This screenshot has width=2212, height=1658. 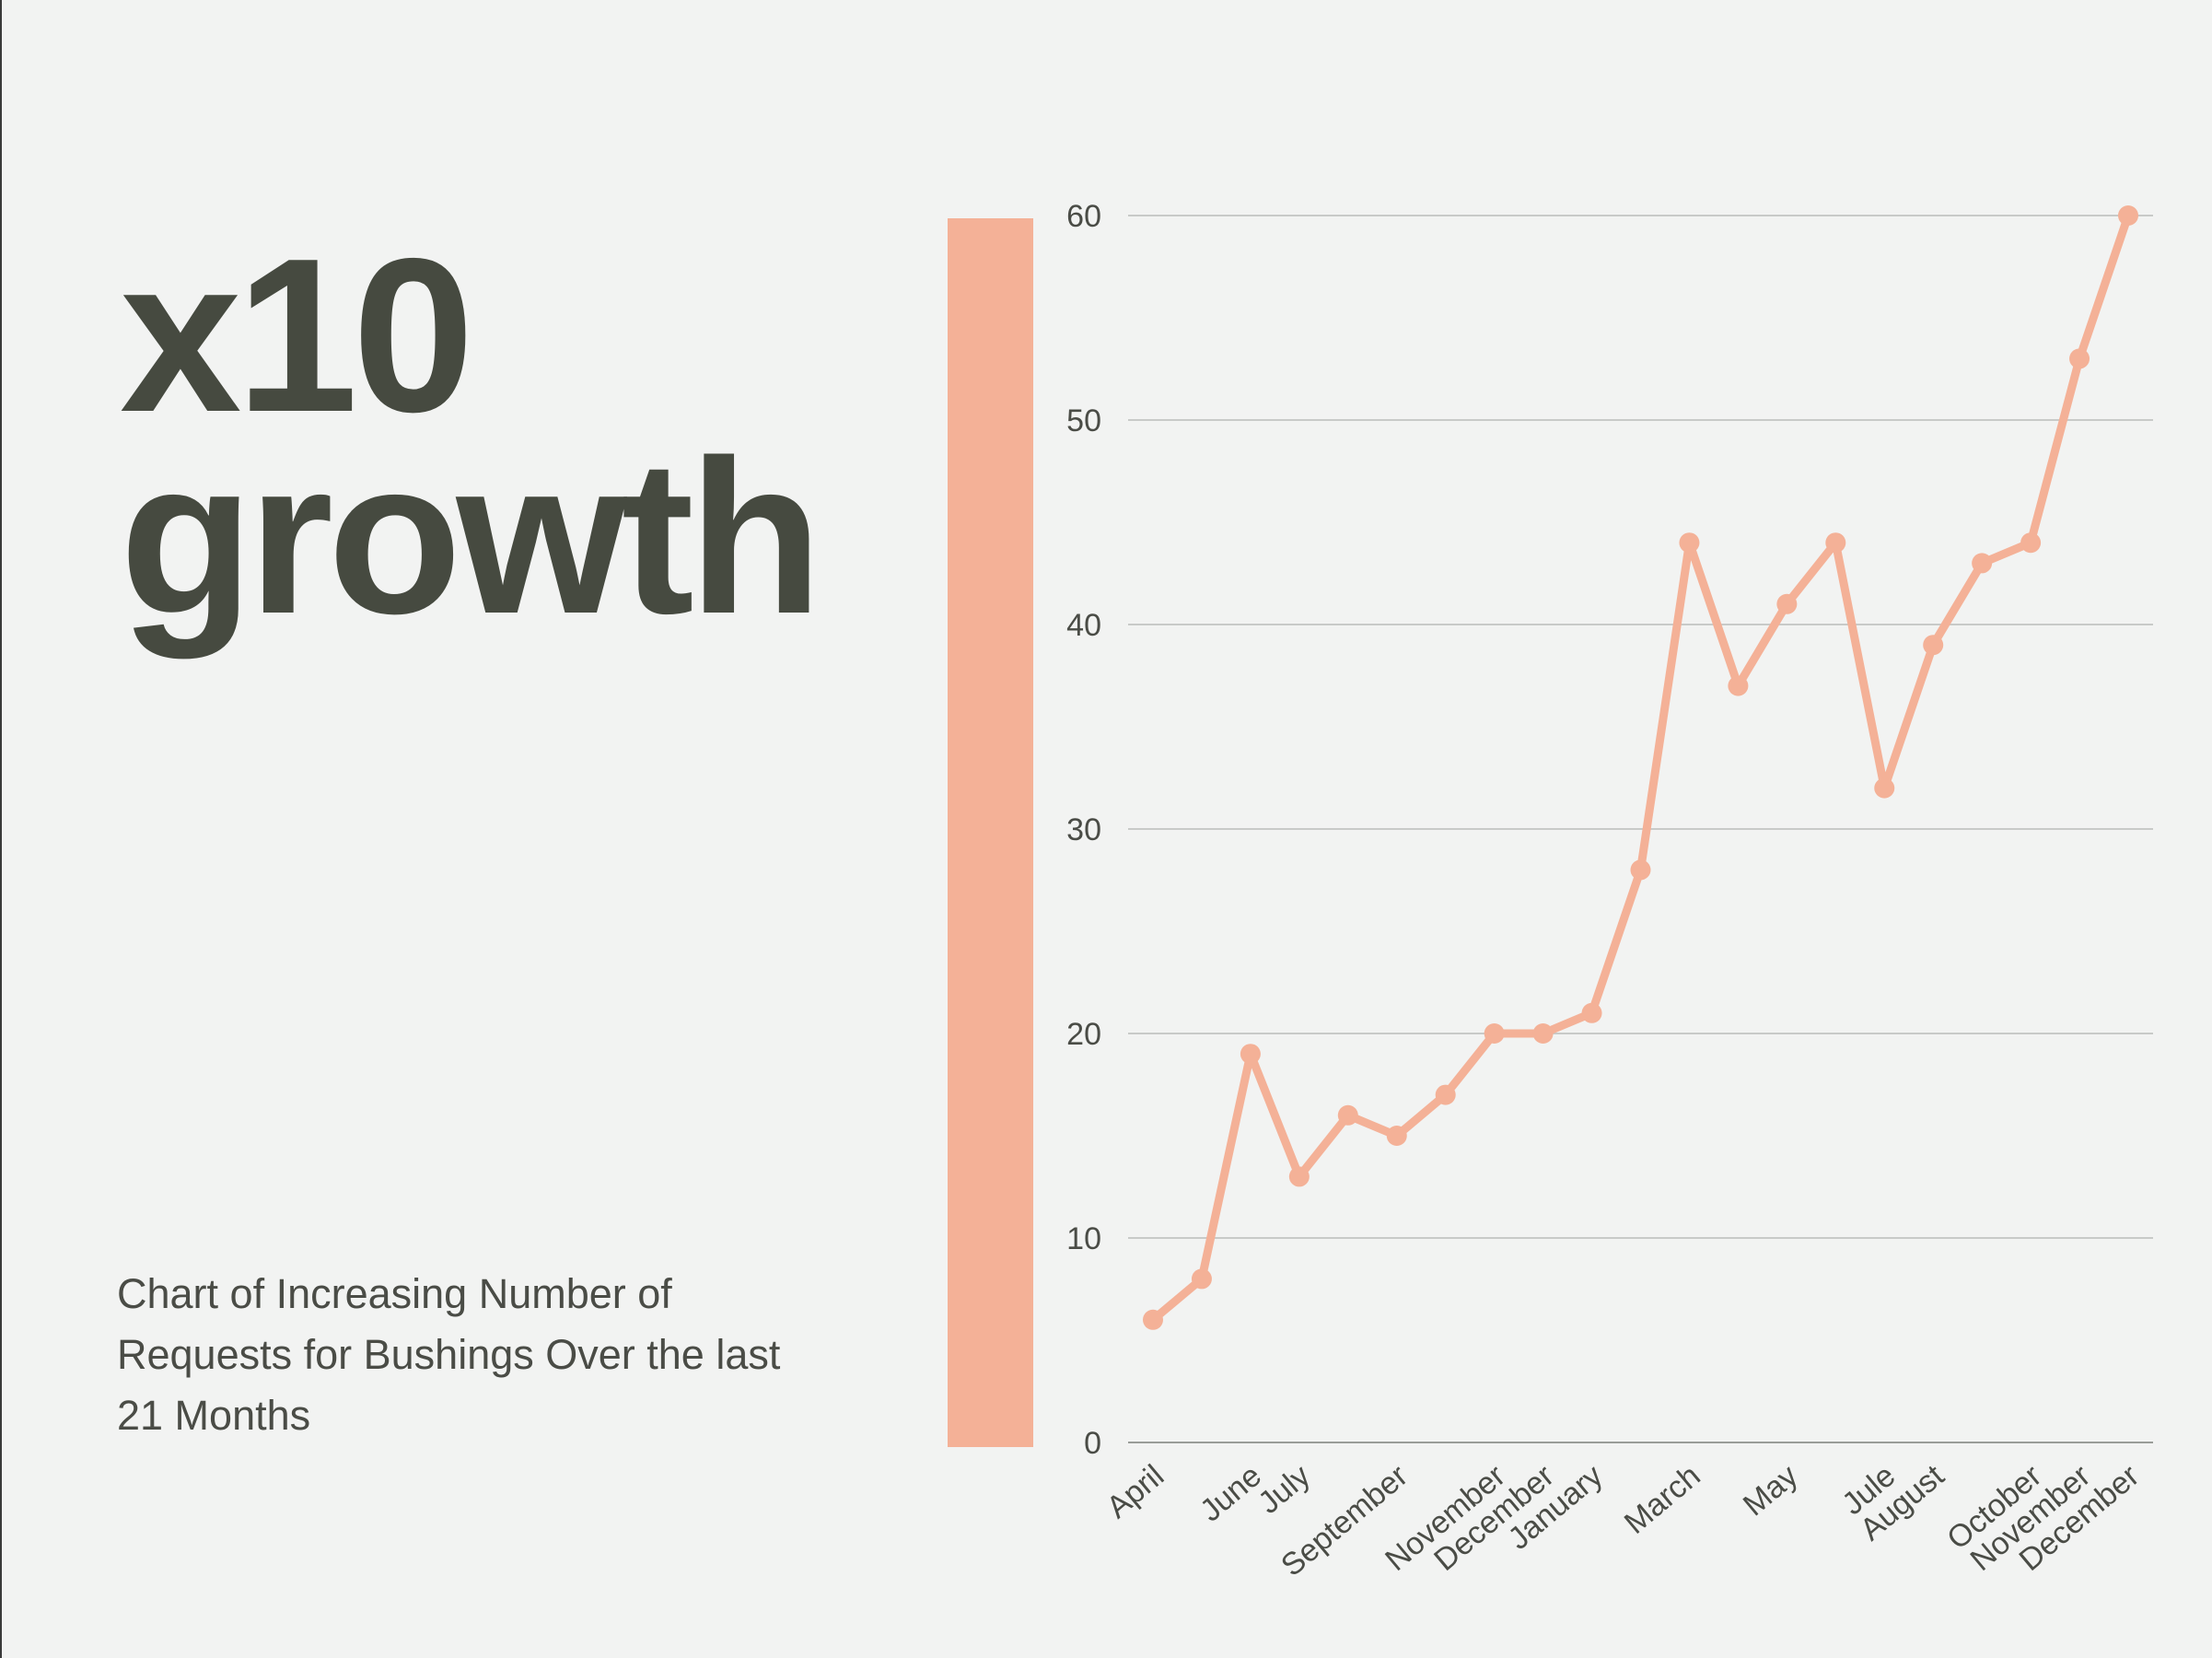 I want to click on headline: x10 growth, so click(x=471, y=437).